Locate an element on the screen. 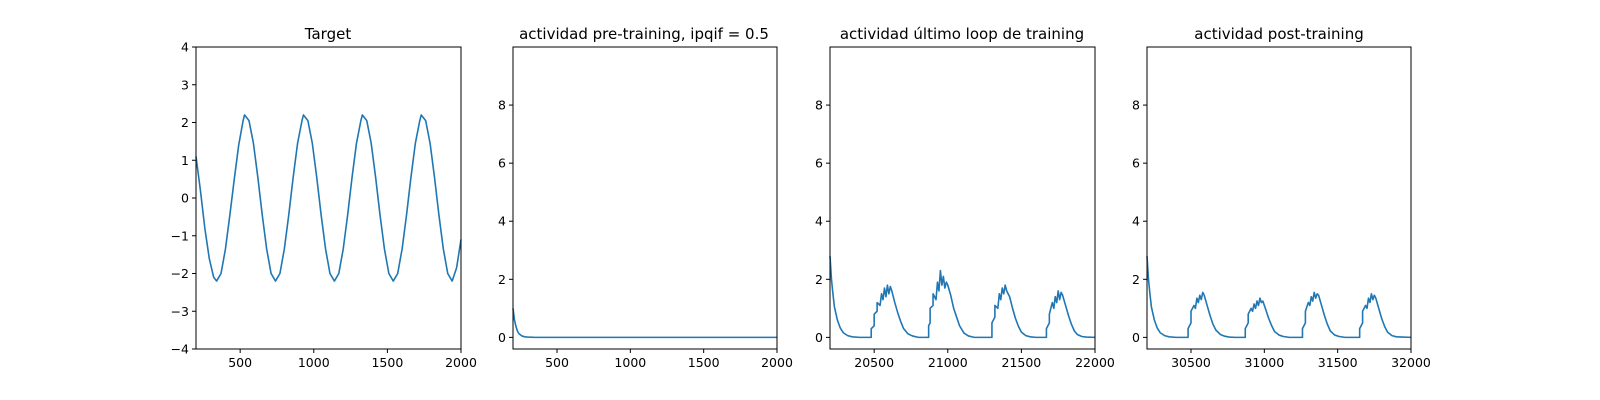  x-tick-label: 31500 is located at coordinates (1338, 362).